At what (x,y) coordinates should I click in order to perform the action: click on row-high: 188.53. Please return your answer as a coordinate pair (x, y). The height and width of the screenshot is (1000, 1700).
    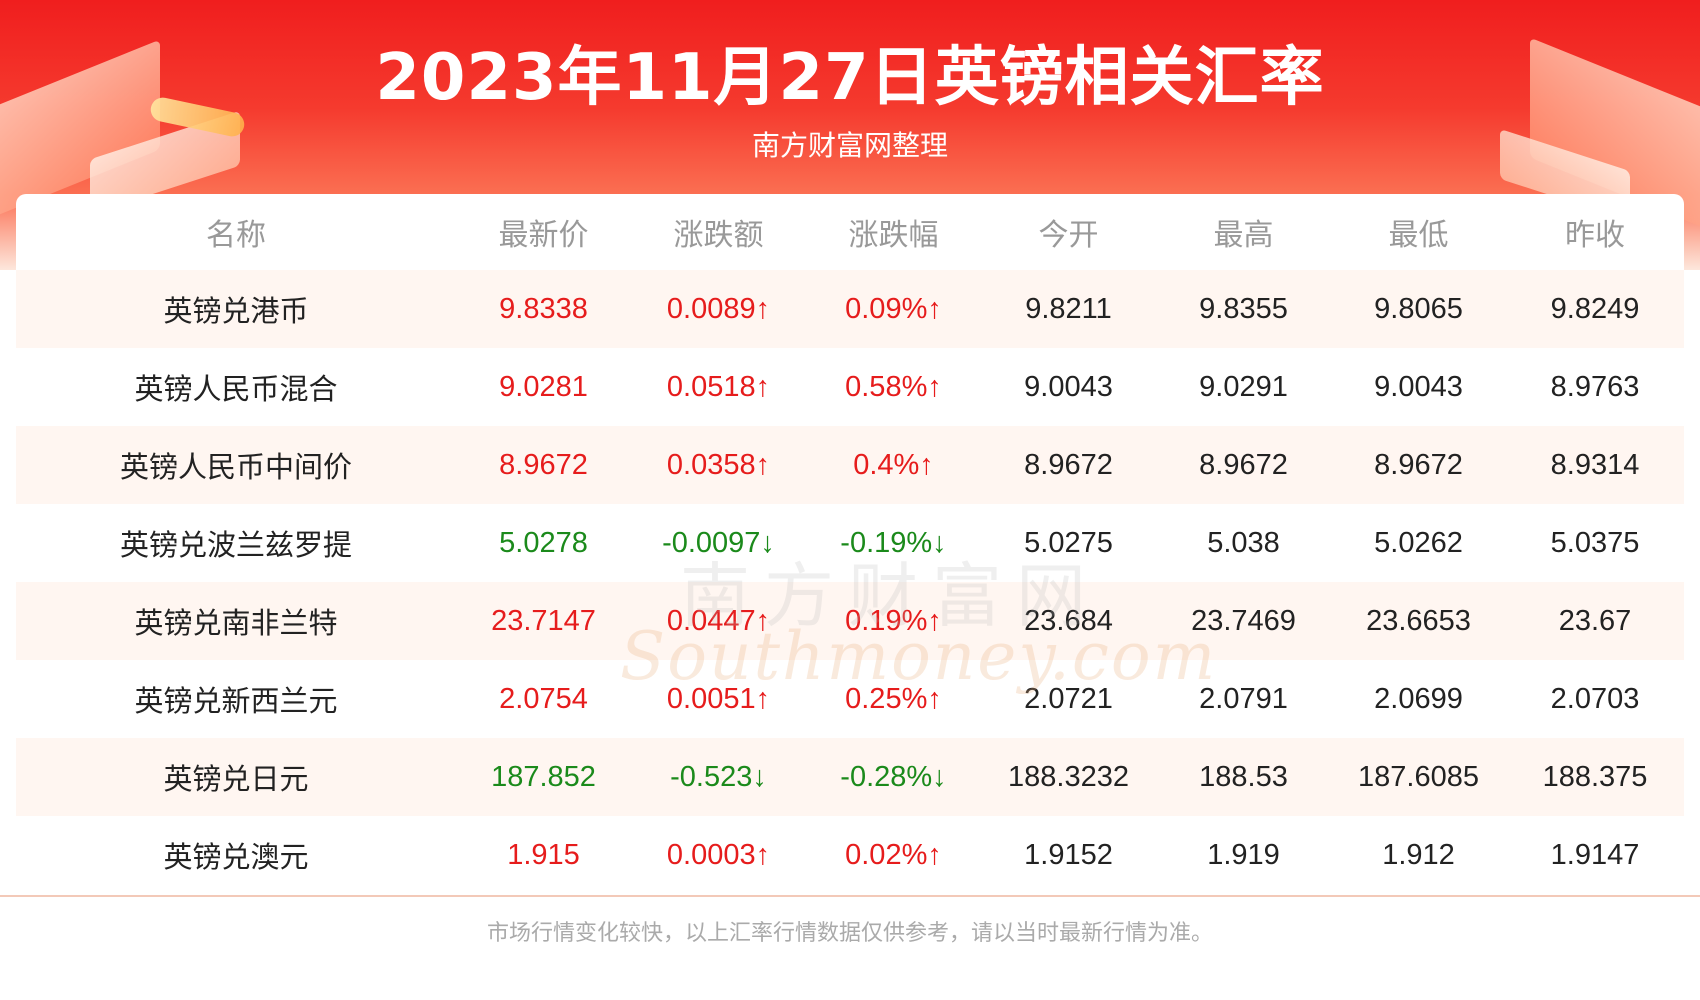
    Looking at the image, I should click on (1243, 776).